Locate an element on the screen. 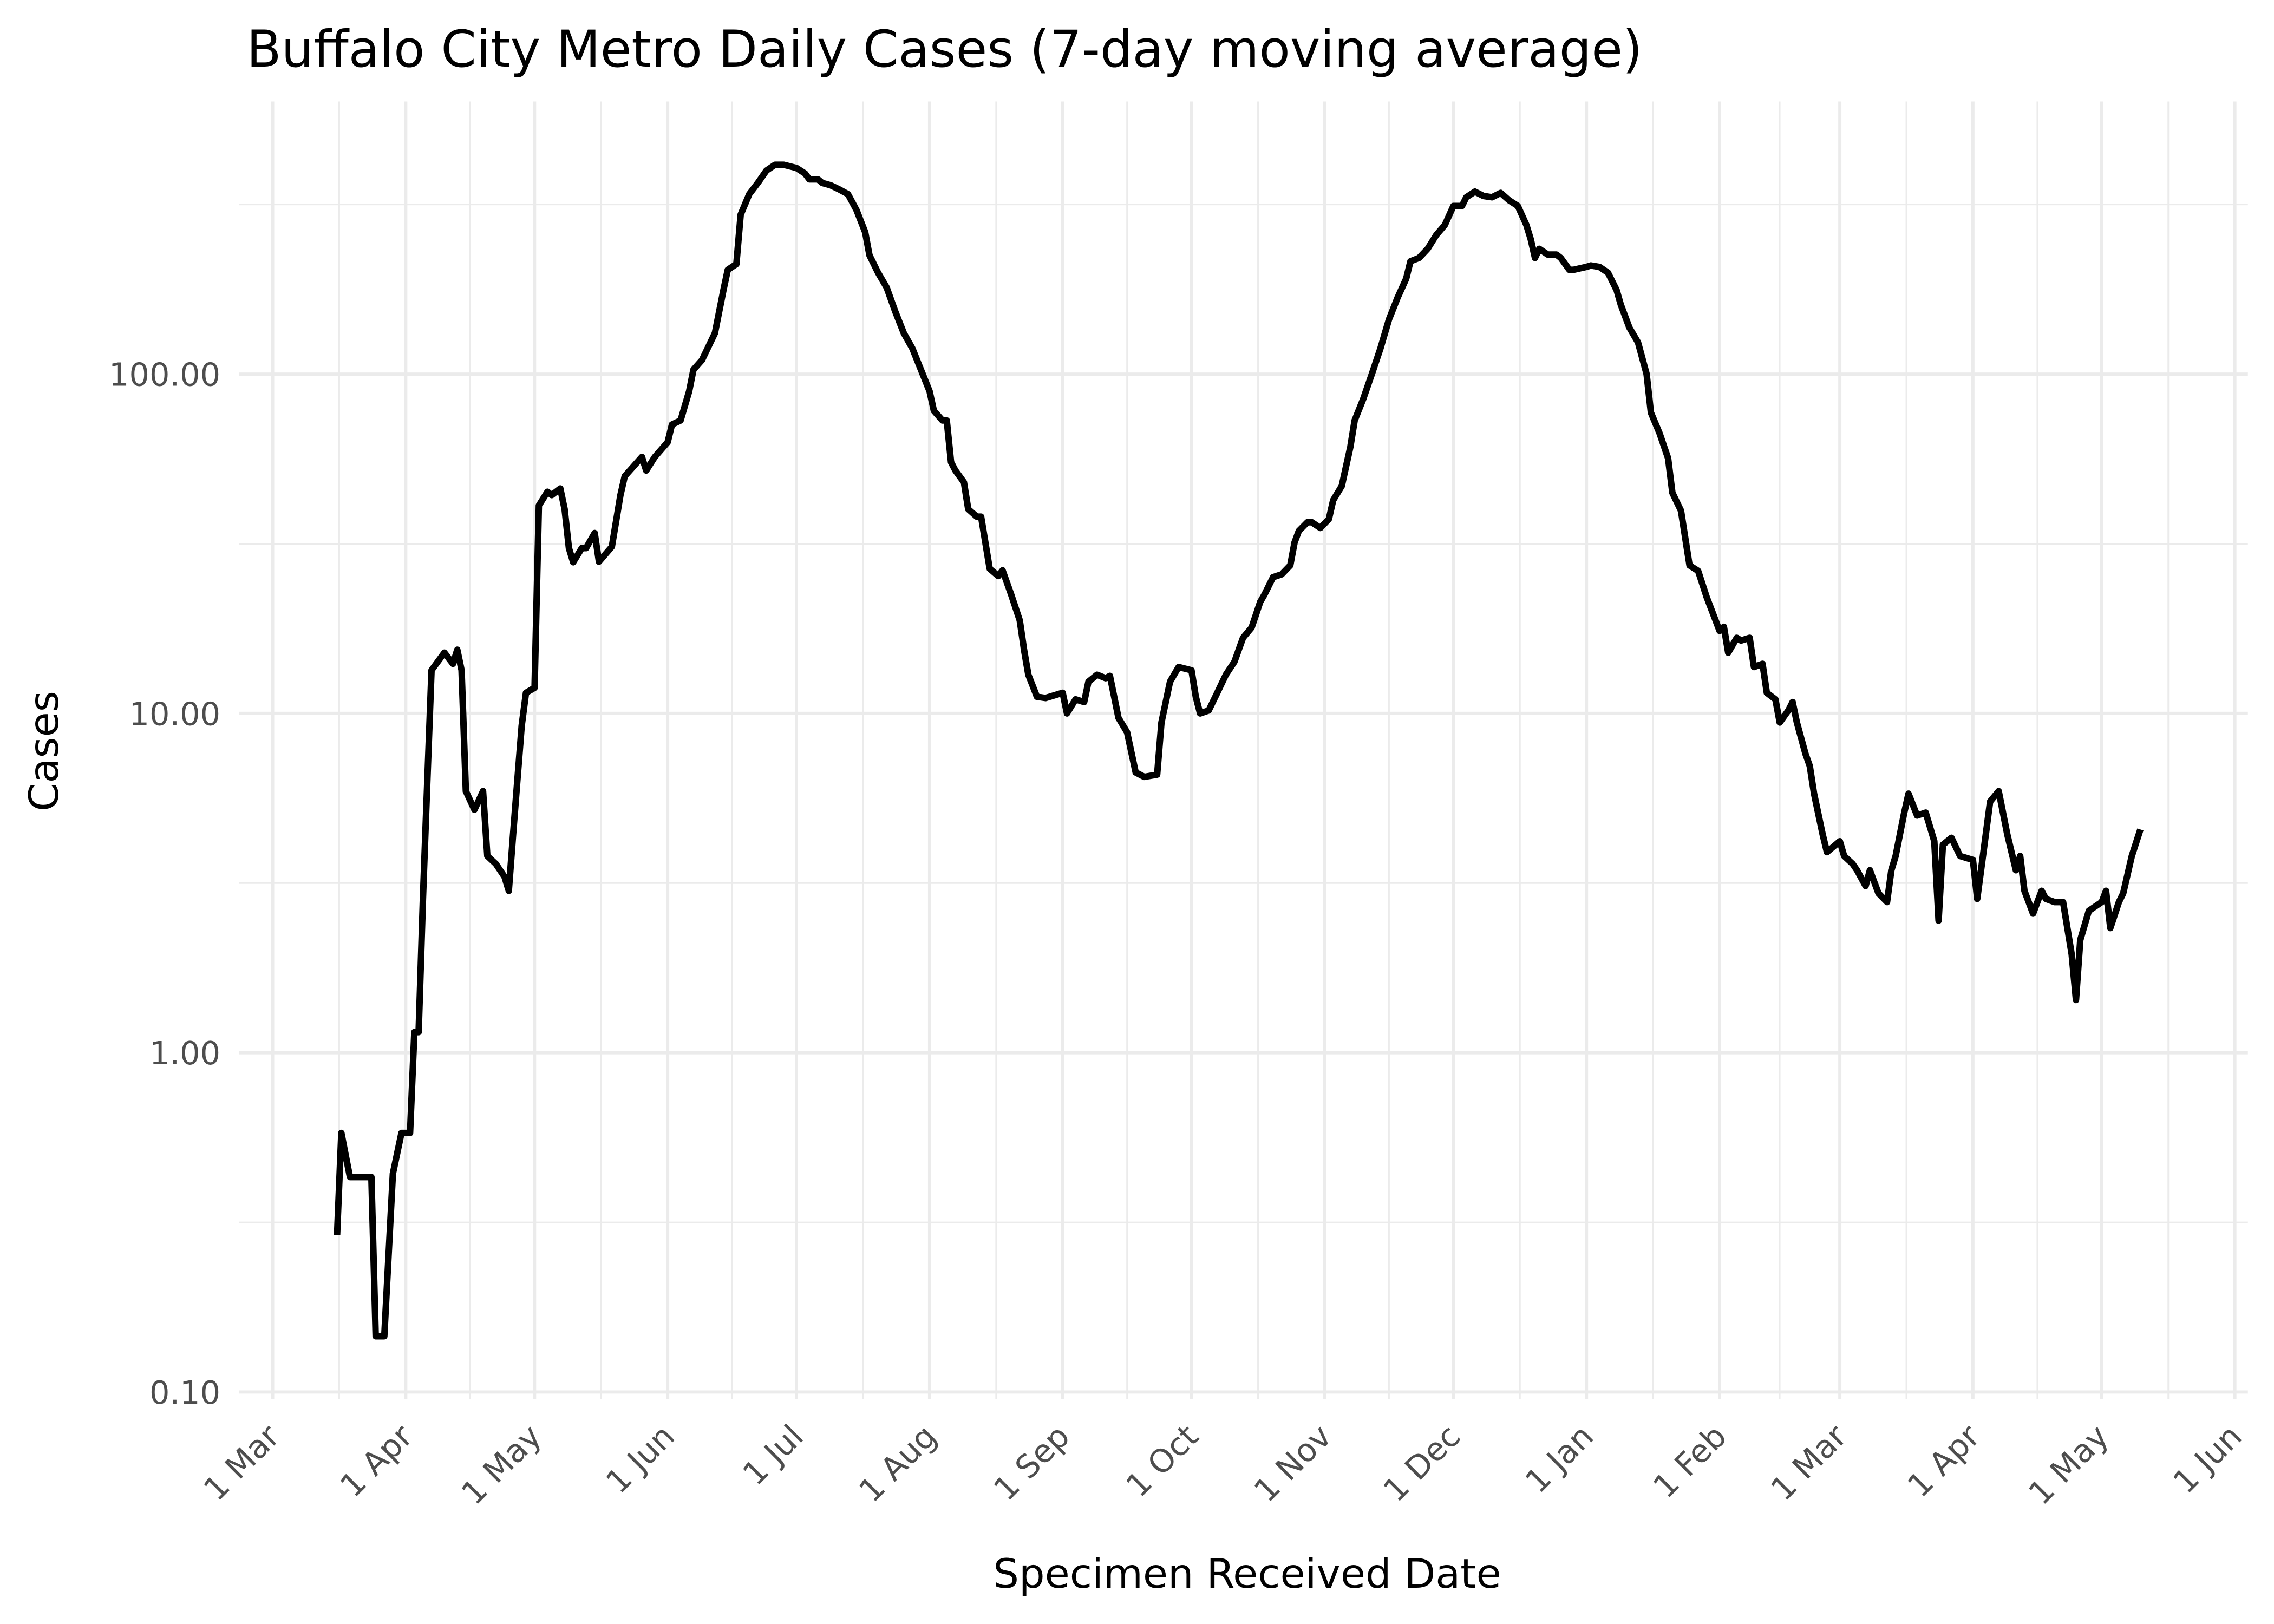  x-tick-label: 1 Jul is located at coordinates (773, 1454).